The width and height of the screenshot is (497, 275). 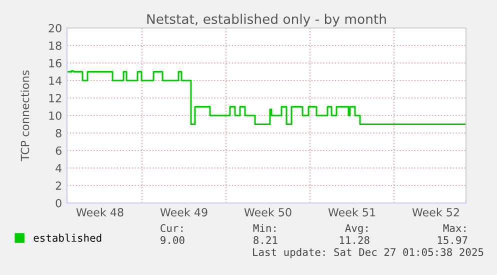 I want to click on legend-label: established, so click(x=68, y=238).